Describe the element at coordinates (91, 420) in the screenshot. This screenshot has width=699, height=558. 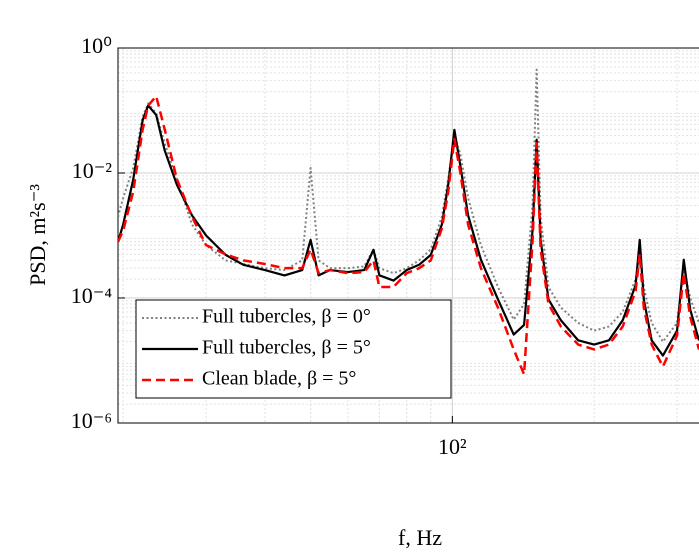
I see `y-tick-label: 10⁻⁶` at that location.